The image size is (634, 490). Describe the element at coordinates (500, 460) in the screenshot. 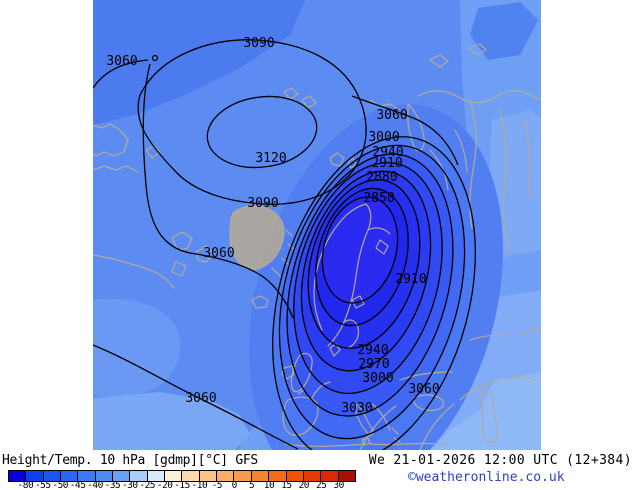

I see `chart-datetime: We 21-01-2026 12:00 UTC (12+384)` at that location.